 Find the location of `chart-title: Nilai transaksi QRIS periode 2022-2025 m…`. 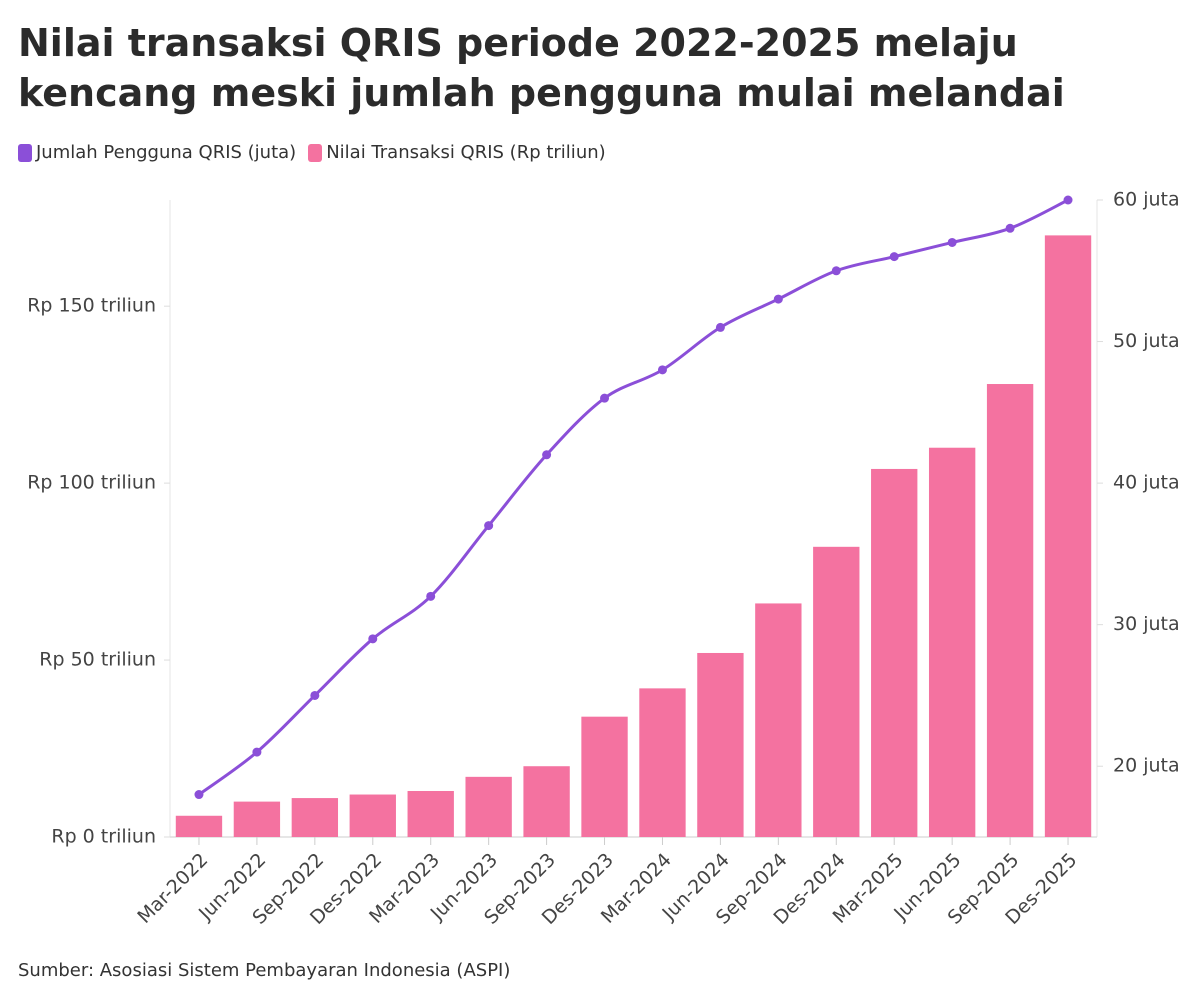

chart-title: Nilai transaksi QRIS periode 2022-2025 m… is located at coordinates (541, 68).